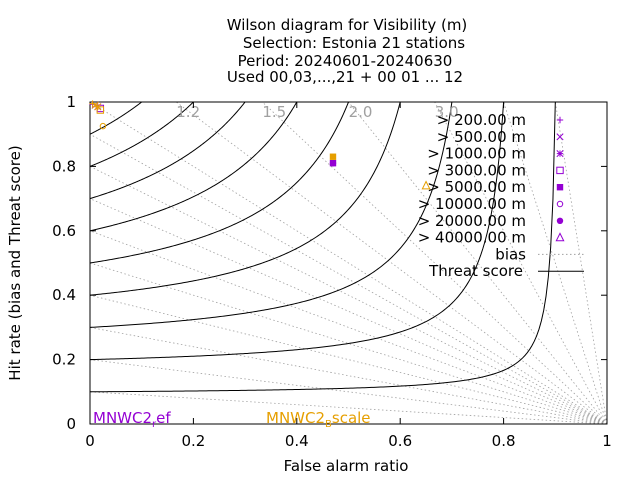  Describe the element at coordinates (64, 295) in the screenshot. I see `y-tick-label: 0.4` at that location.